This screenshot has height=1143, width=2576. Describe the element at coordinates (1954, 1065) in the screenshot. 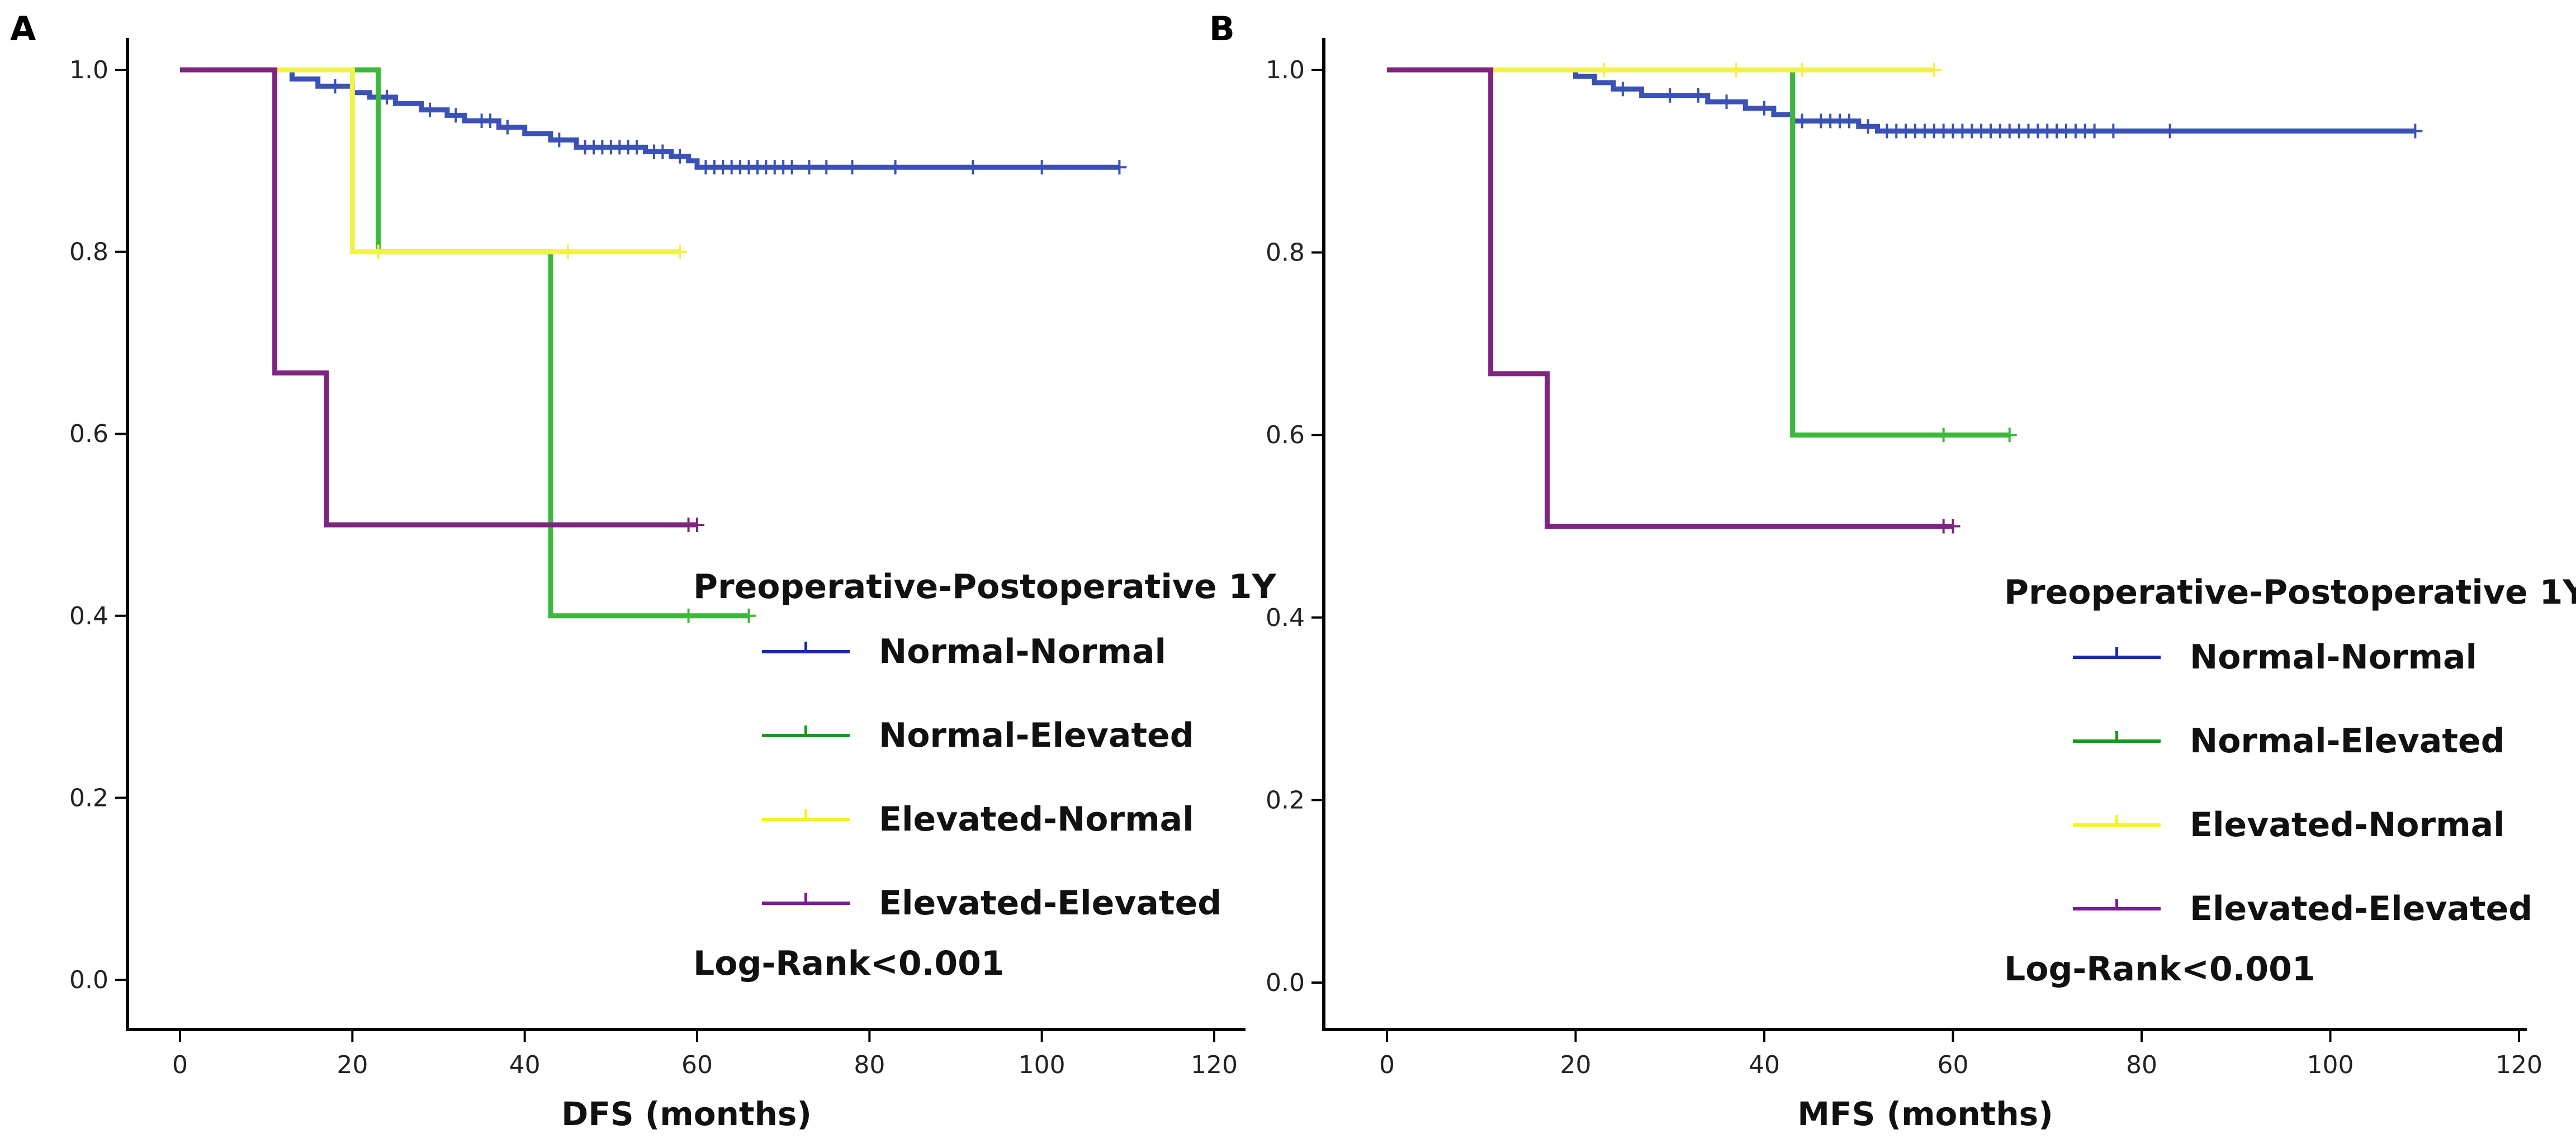

I see `panel-b-x-tick-label: 60` at that location.